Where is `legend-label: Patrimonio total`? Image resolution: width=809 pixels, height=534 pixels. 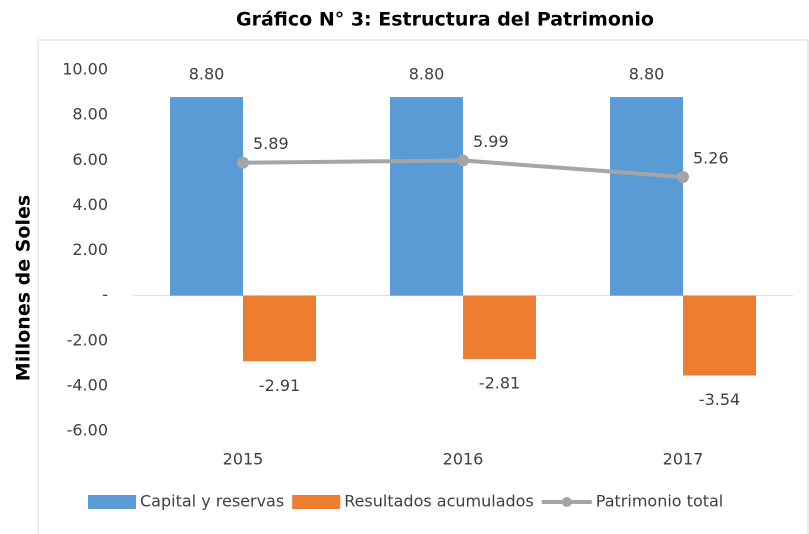 legend-label: Patrimonio total is located at coordinates (659, 501).